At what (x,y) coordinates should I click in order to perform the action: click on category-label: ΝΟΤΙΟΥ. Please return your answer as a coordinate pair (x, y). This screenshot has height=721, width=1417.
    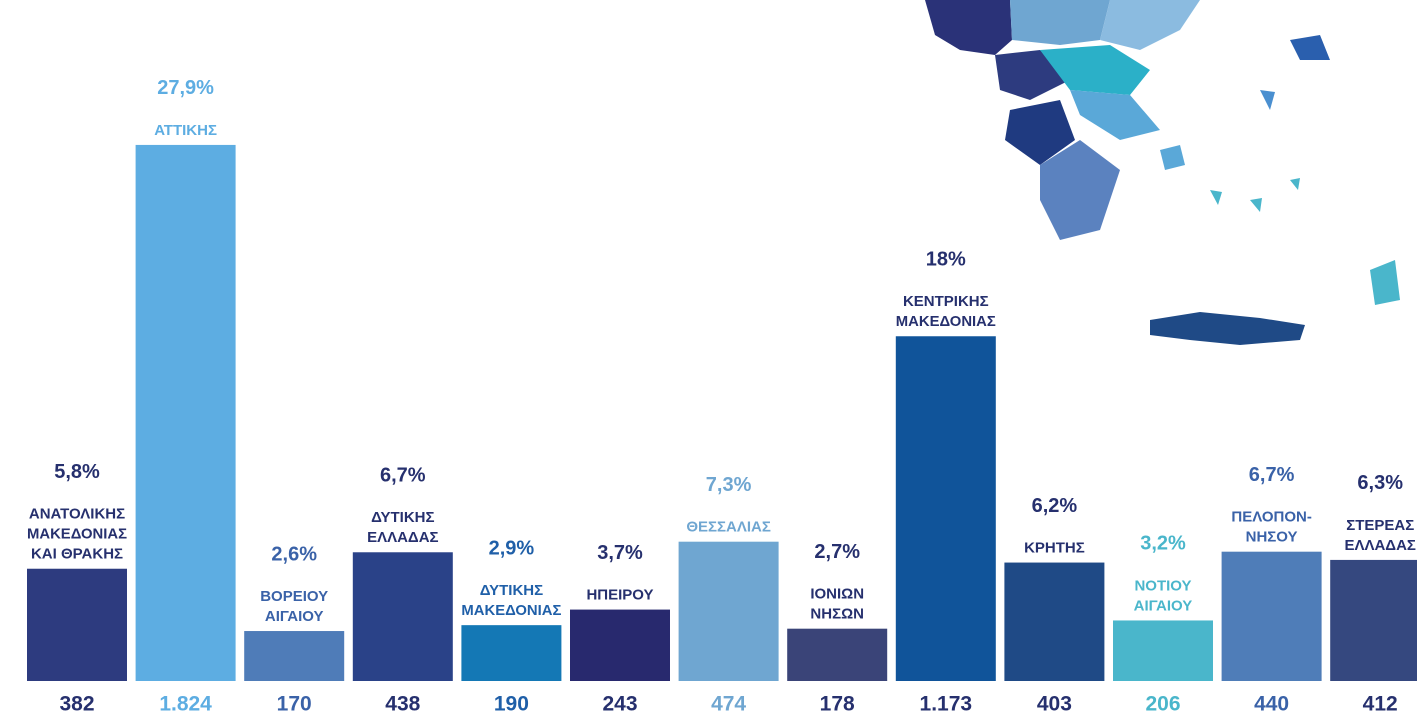
    Looking at the image, I should click on (1162, 585).